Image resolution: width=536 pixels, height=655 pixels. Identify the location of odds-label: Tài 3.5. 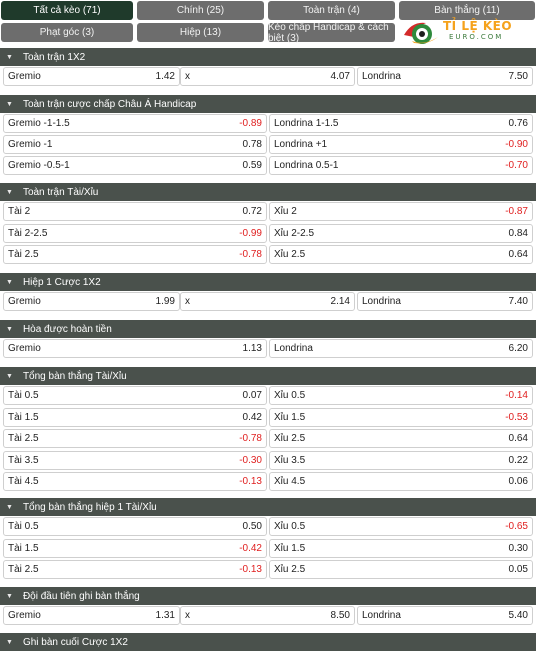
(23, 460).